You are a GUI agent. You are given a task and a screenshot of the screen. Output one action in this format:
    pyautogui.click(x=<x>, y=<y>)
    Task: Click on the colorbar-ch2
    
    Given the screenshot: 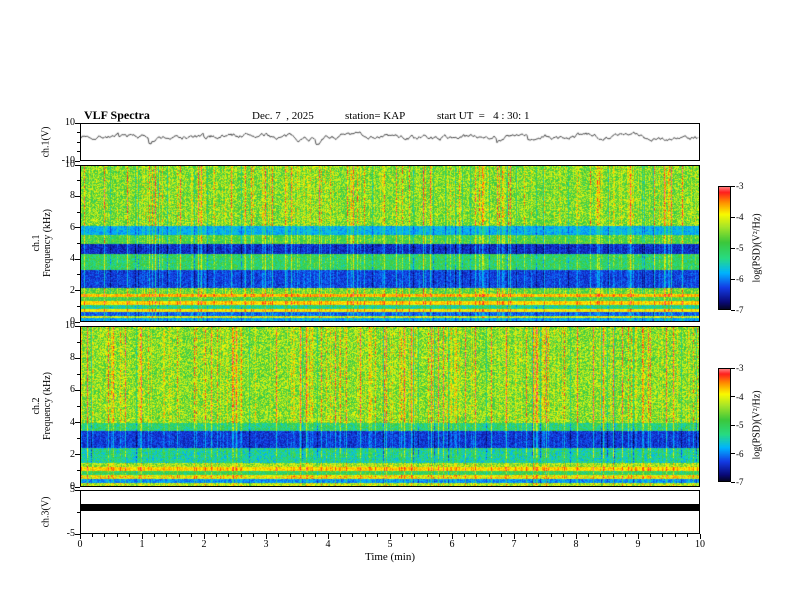 What is the action you would take?
    pyautogui.click(x=724, y=425)
    